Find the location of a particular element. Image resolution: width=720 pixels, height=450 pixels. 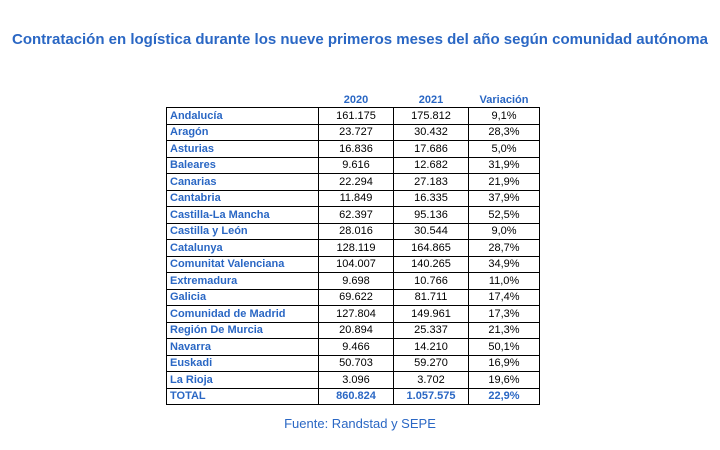

variation-cell: 52,5% is located at coordinates (504, 215).